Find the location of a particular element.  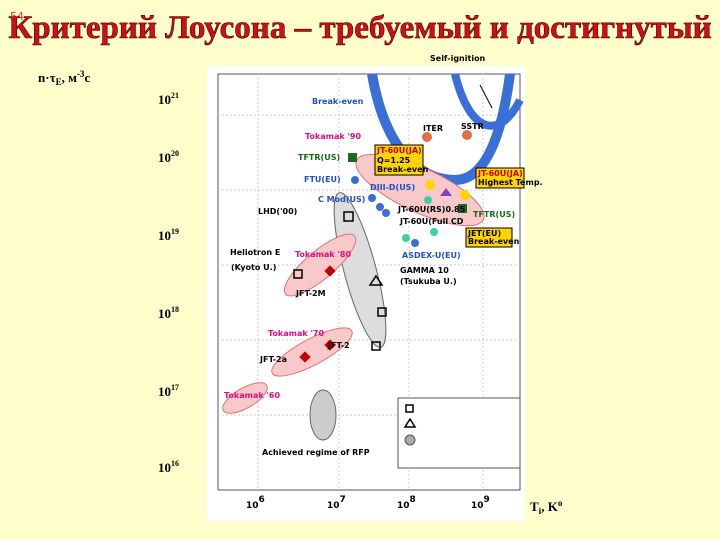

plot-label: JET(EU) is located at coordinates (484, 233).